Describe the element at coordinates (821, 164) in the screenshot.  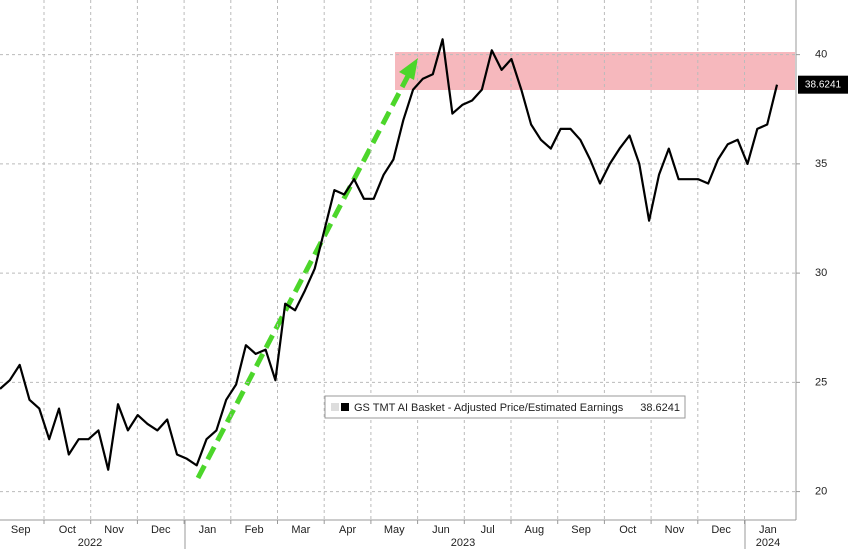
I see `y-tick-label: 35` at that location.